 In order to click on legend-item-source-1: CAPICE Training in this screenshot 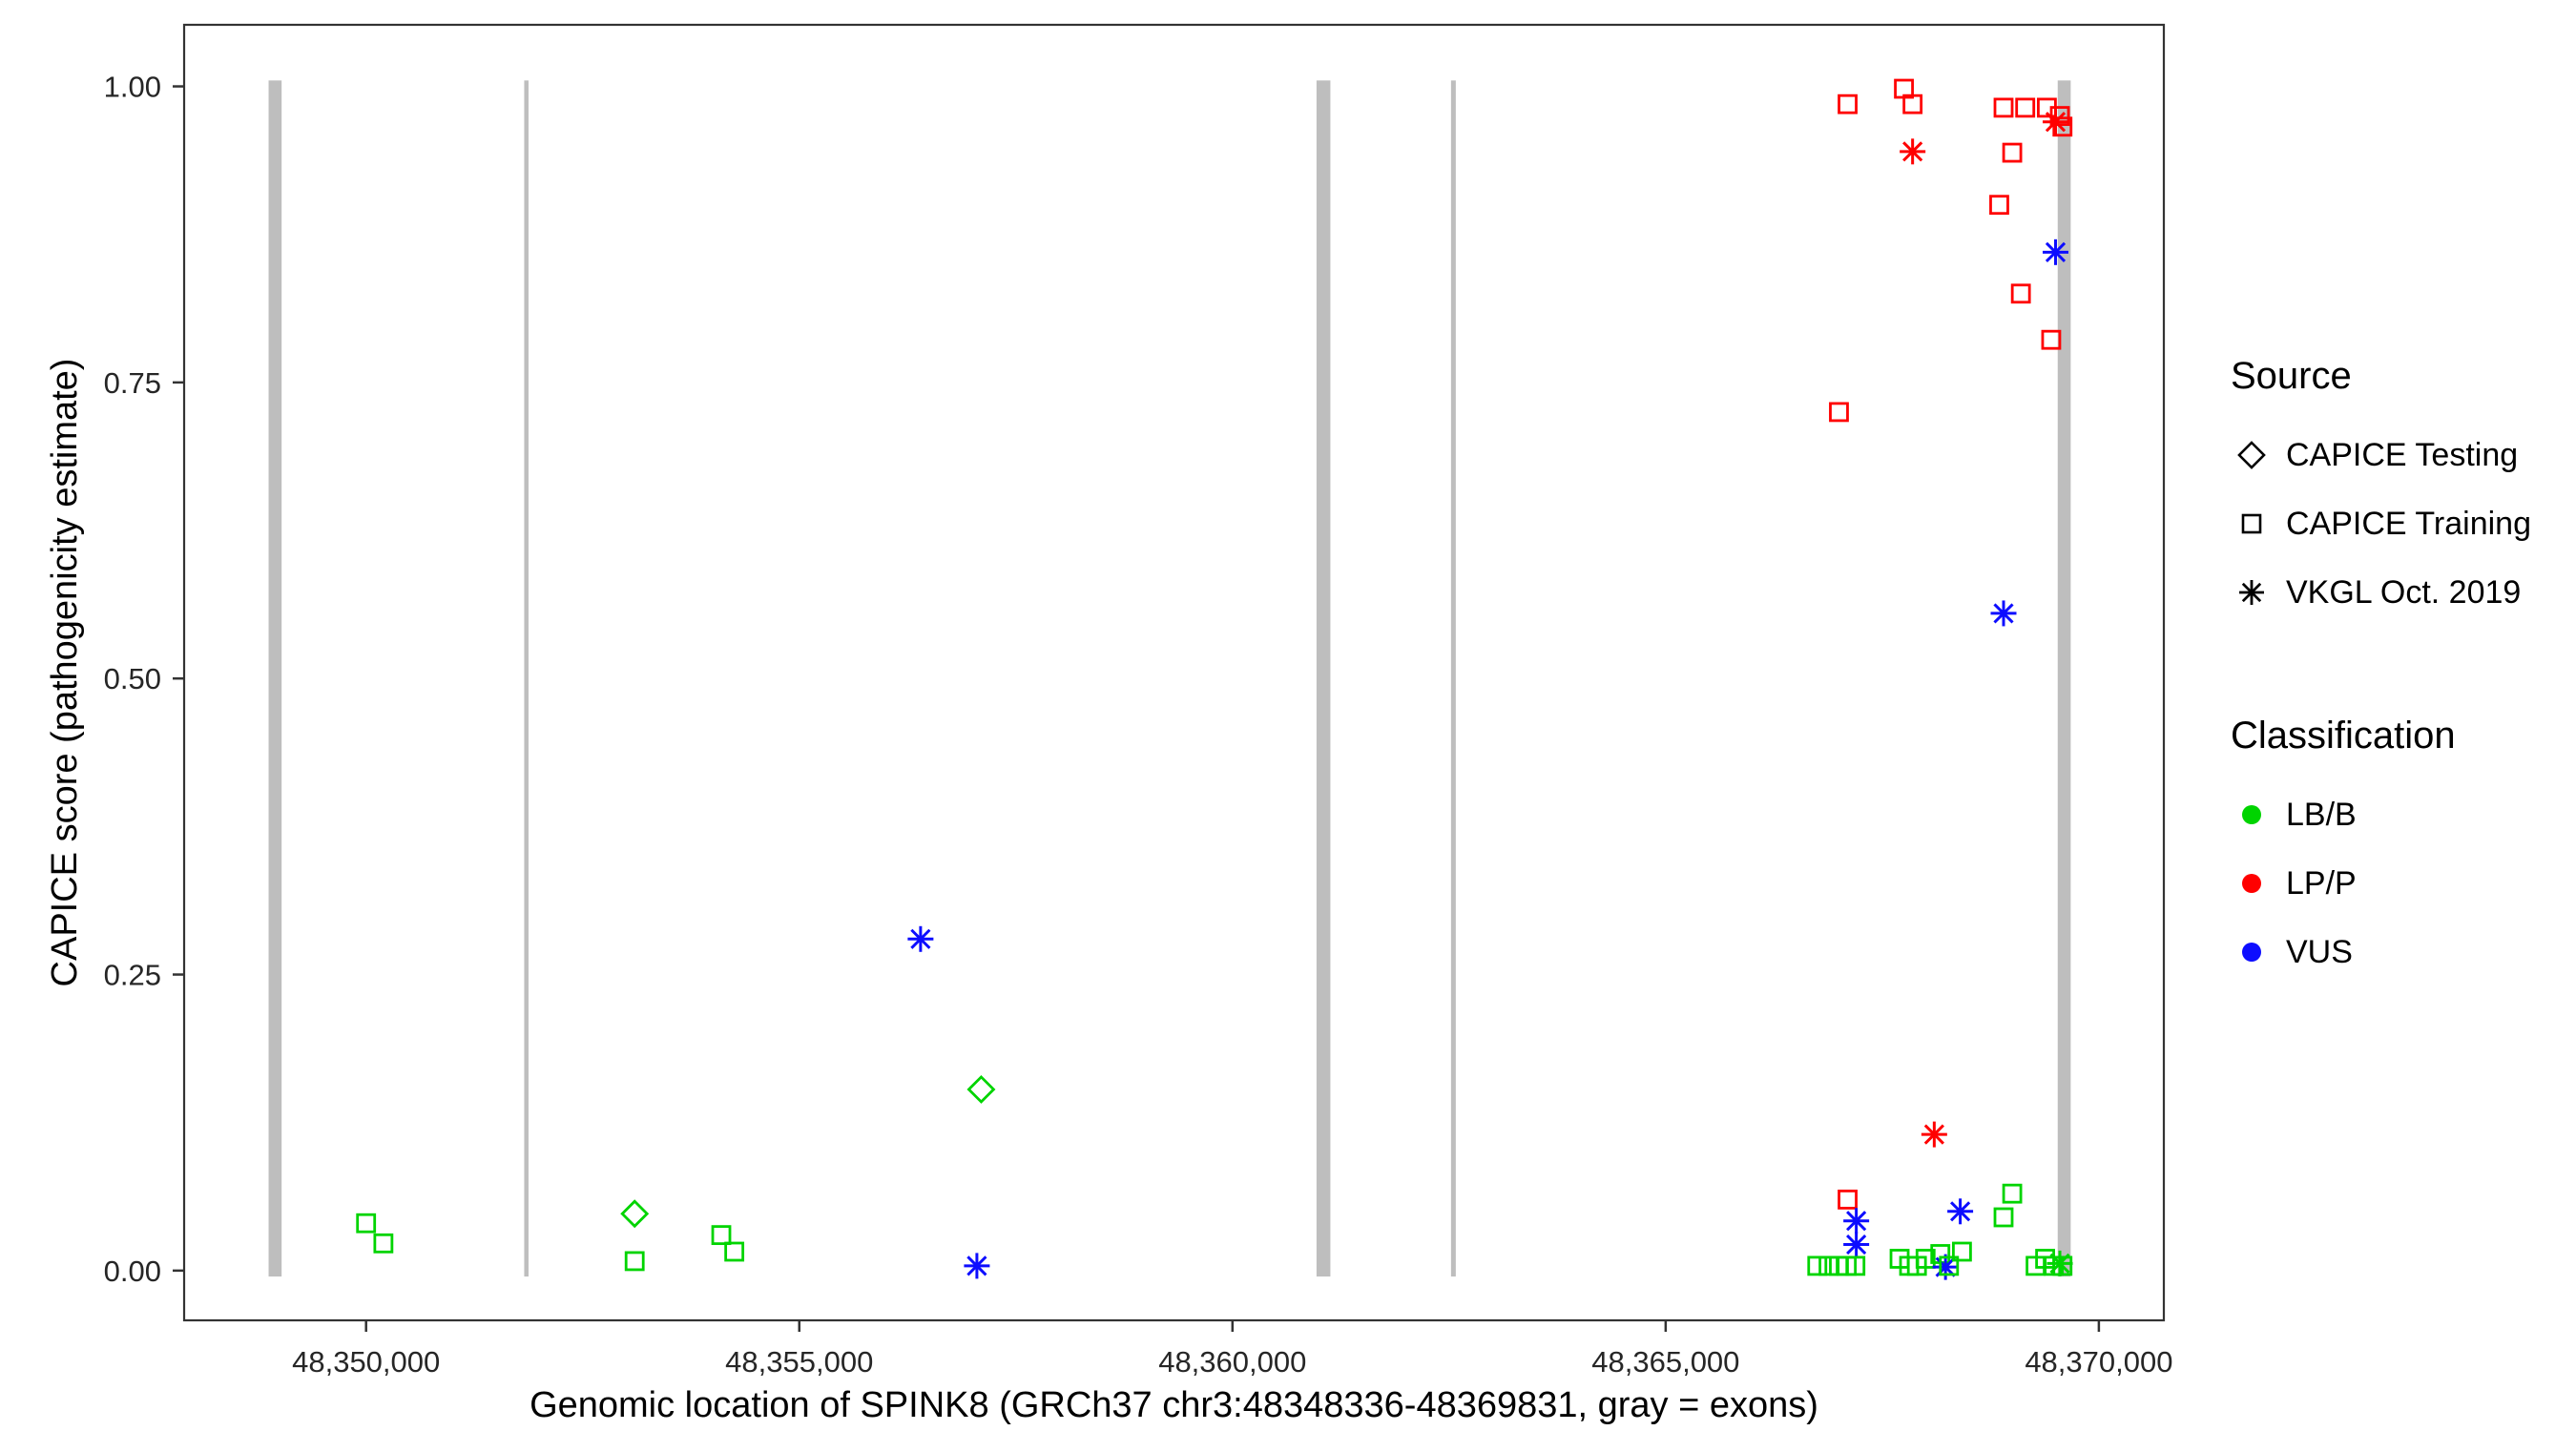, I will do `click(2402, 523)`.